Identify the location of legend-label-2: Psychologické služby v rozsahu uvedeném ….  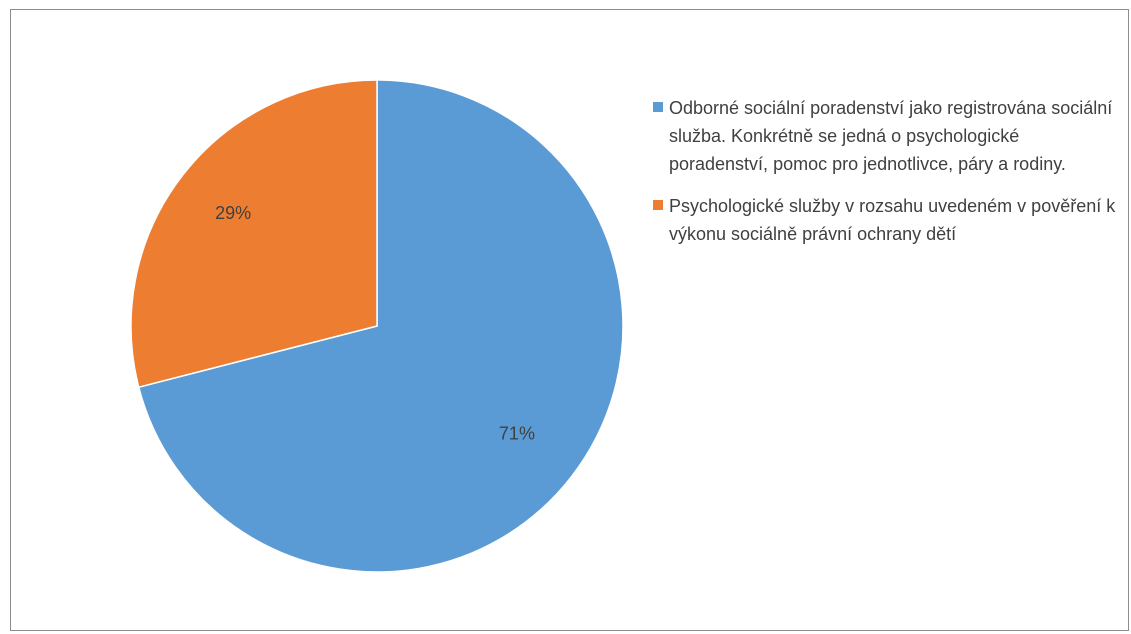
(892, 220).